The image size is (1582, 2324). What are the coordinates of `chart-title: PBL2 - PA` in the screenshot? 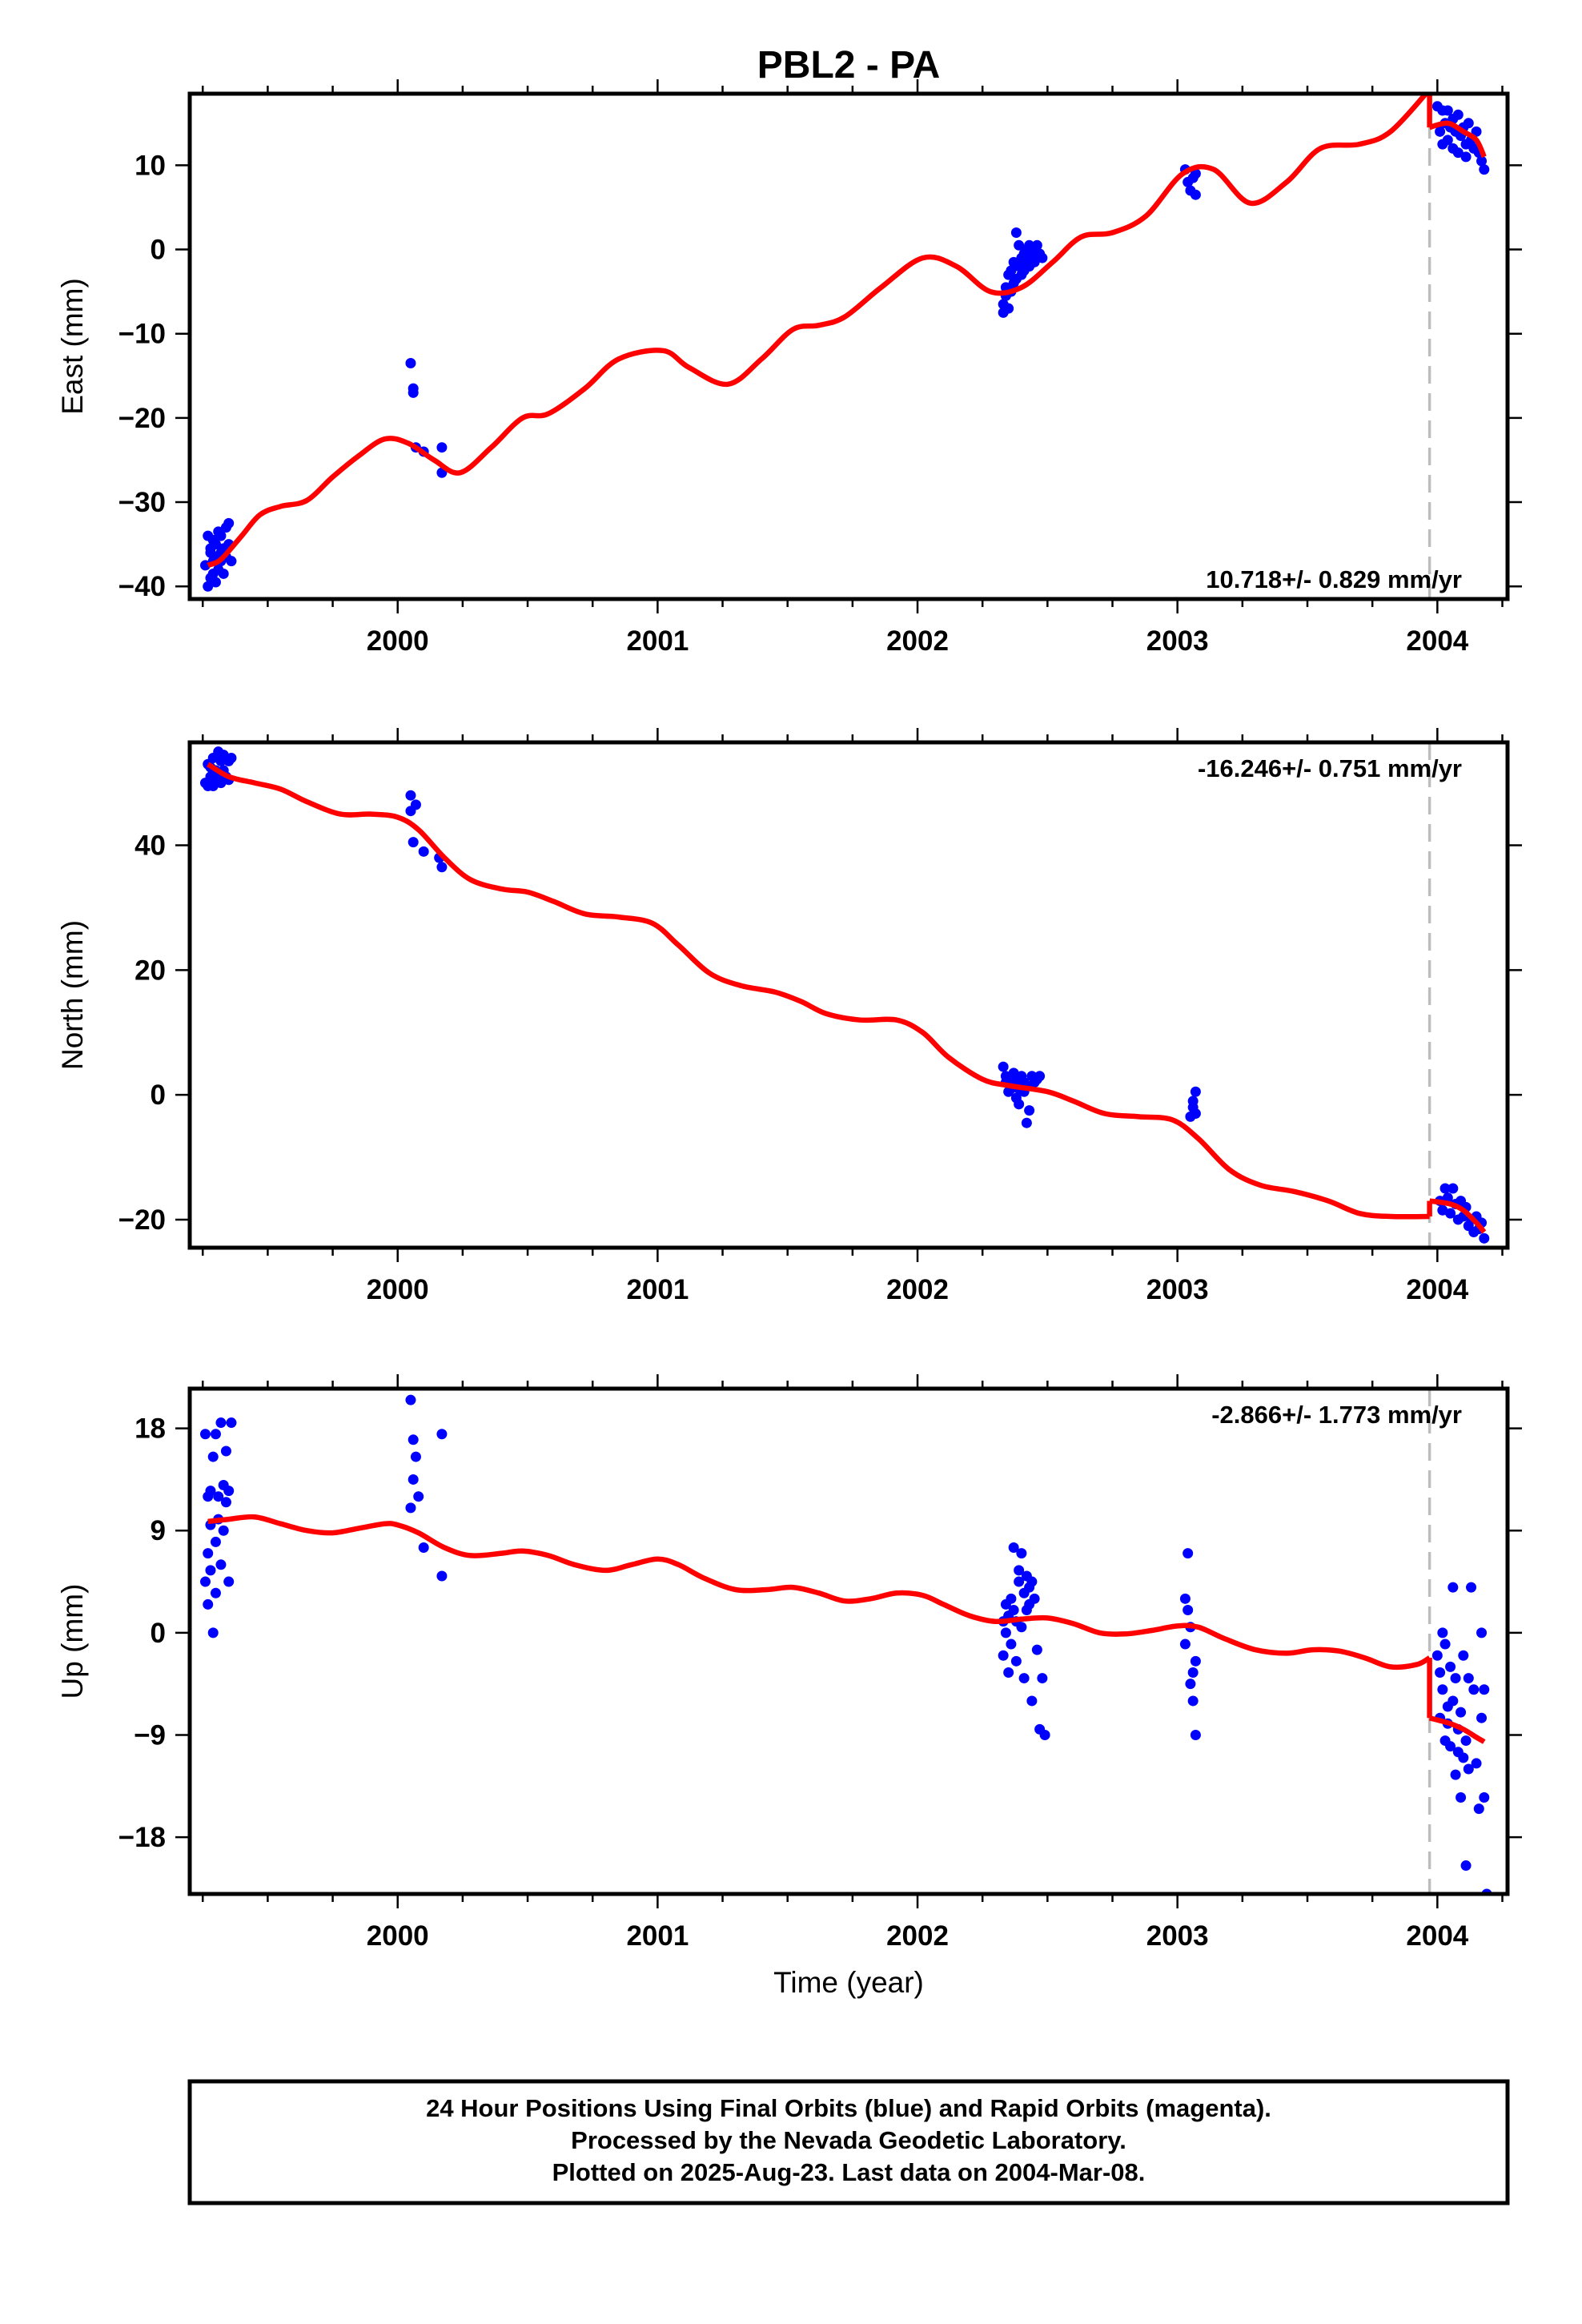 It's located at (848, 65).